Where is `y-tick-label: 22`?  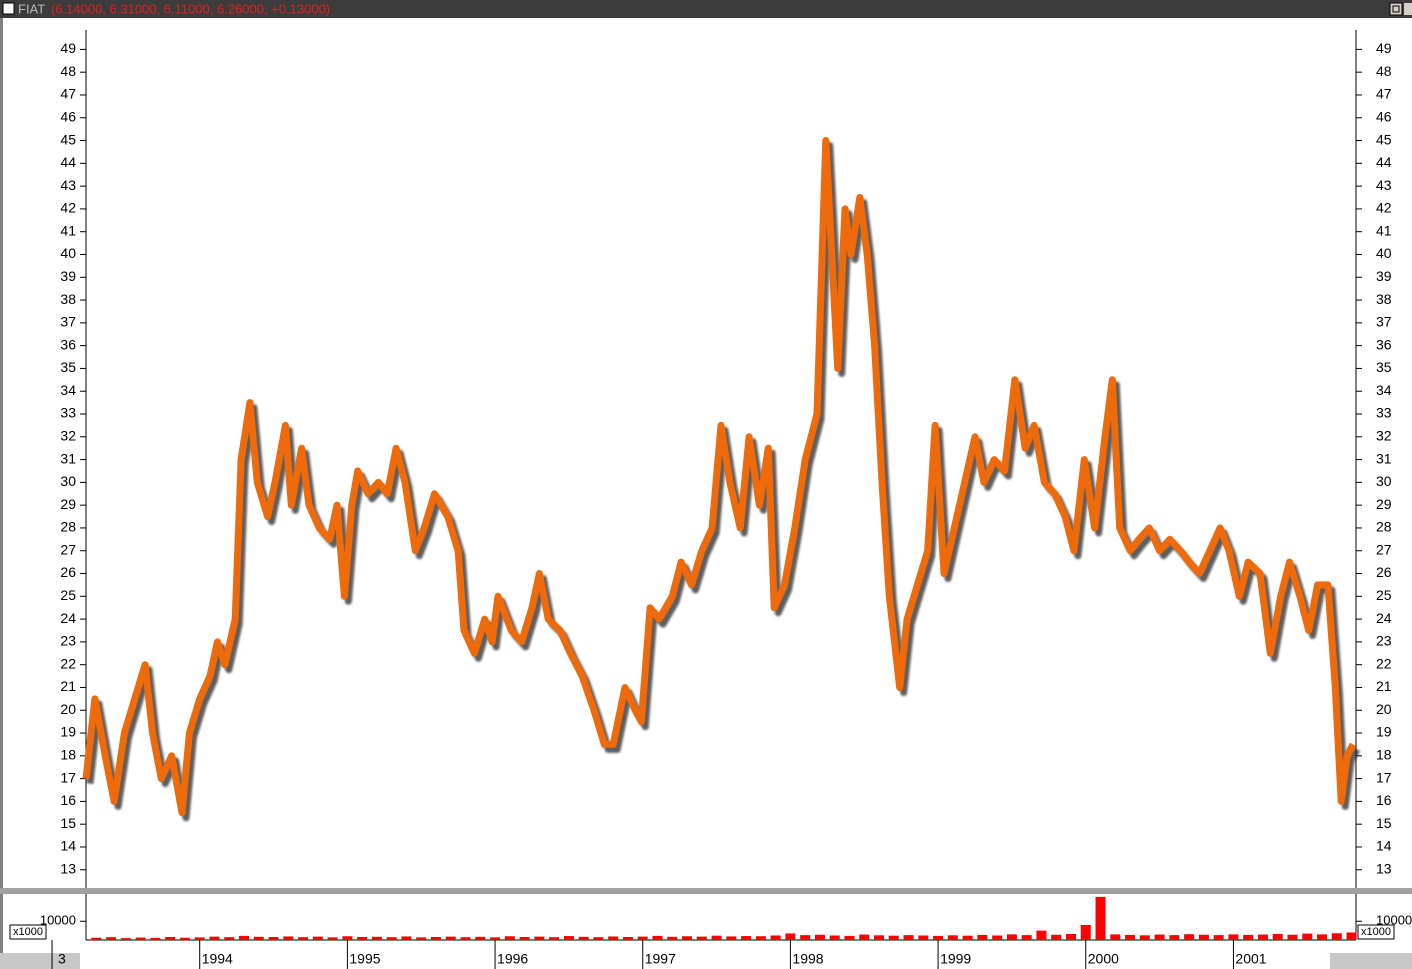 y-tick-label: 22 is located at coordinates (68, 663).